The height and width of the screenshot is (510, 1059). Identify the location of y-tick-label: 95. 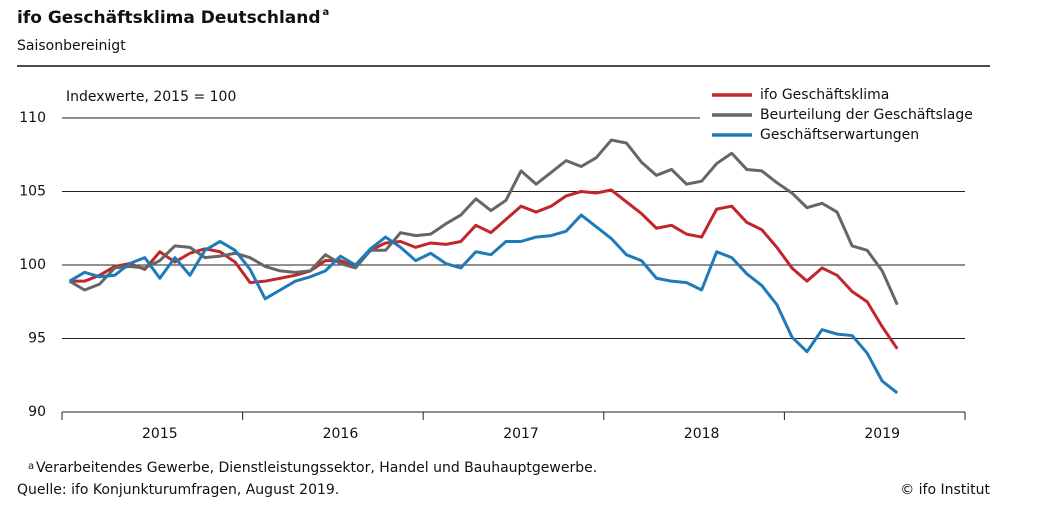
(37, 339).